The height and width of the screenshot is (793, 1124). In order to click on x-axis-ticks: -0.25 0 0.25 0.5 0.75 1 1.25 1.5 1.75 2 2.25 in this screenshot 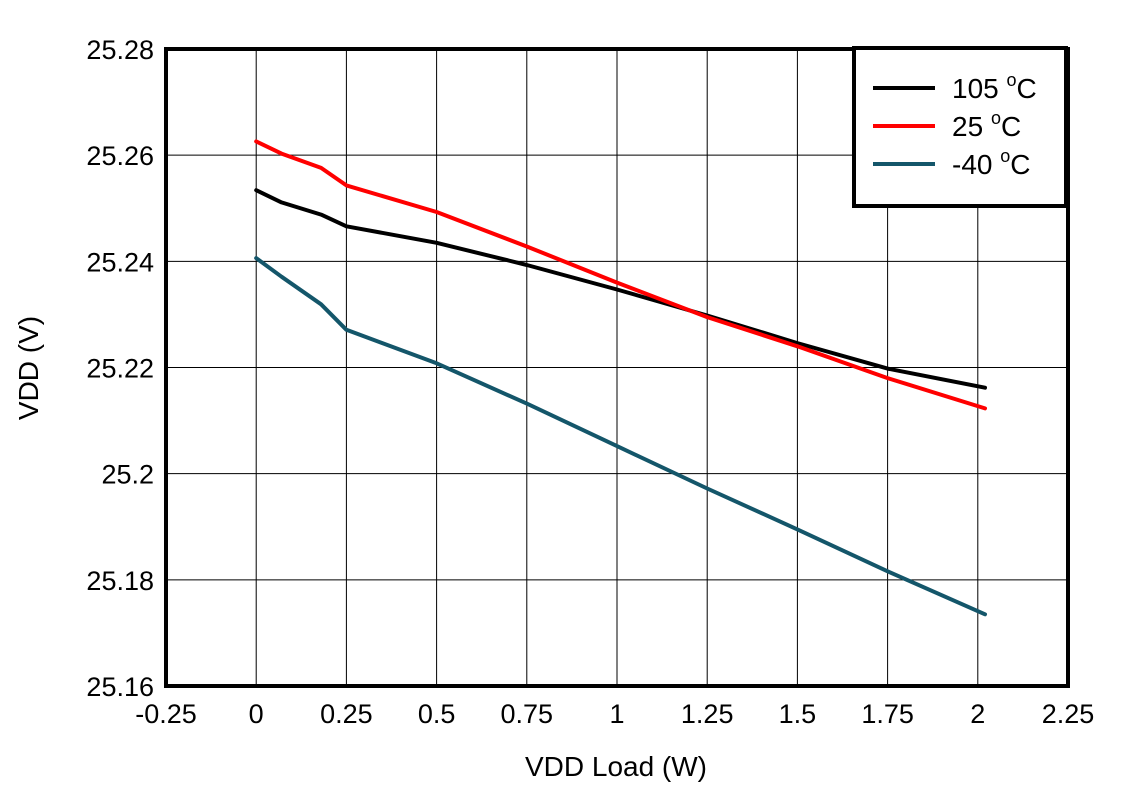, I will do `click(614, 714)`.